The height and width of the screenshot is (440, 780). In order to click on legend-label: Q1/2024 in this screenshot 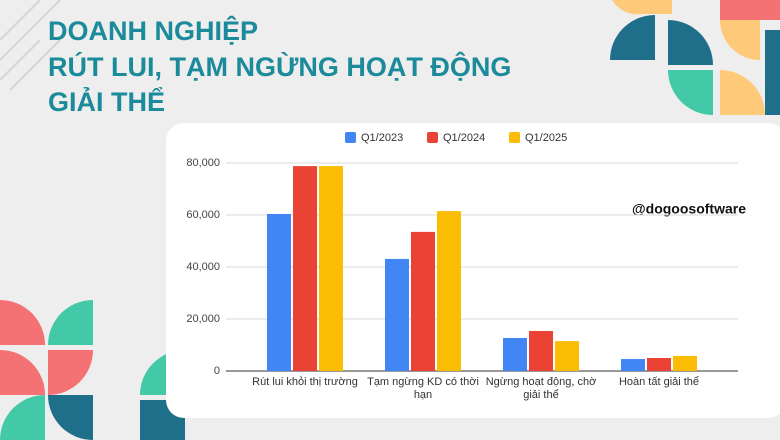, I will do `click(464, 138)`.